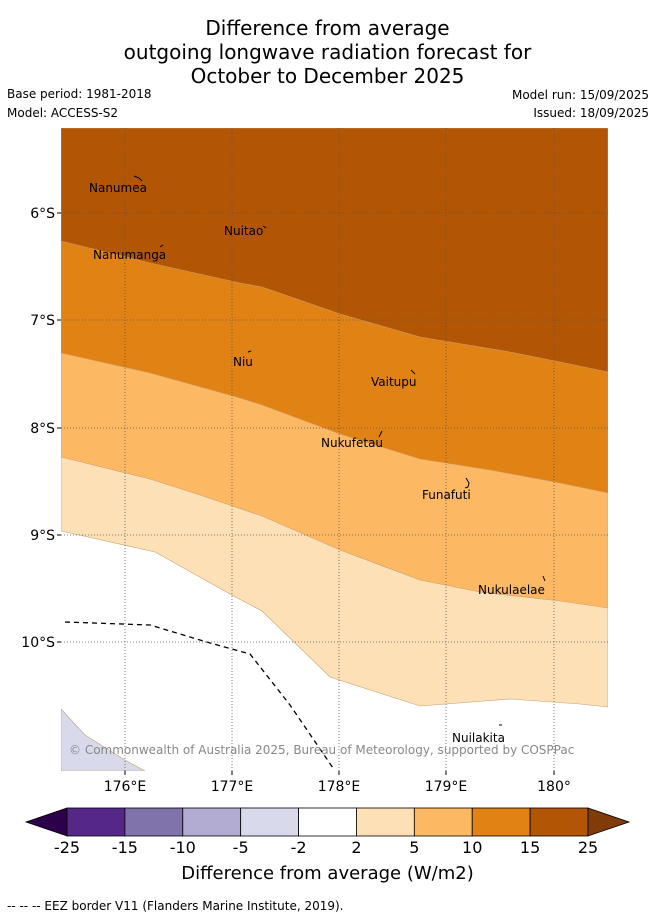 The image size is (655, 919). I want to click on colorbar-tick-label: -10, so click(182, 847).